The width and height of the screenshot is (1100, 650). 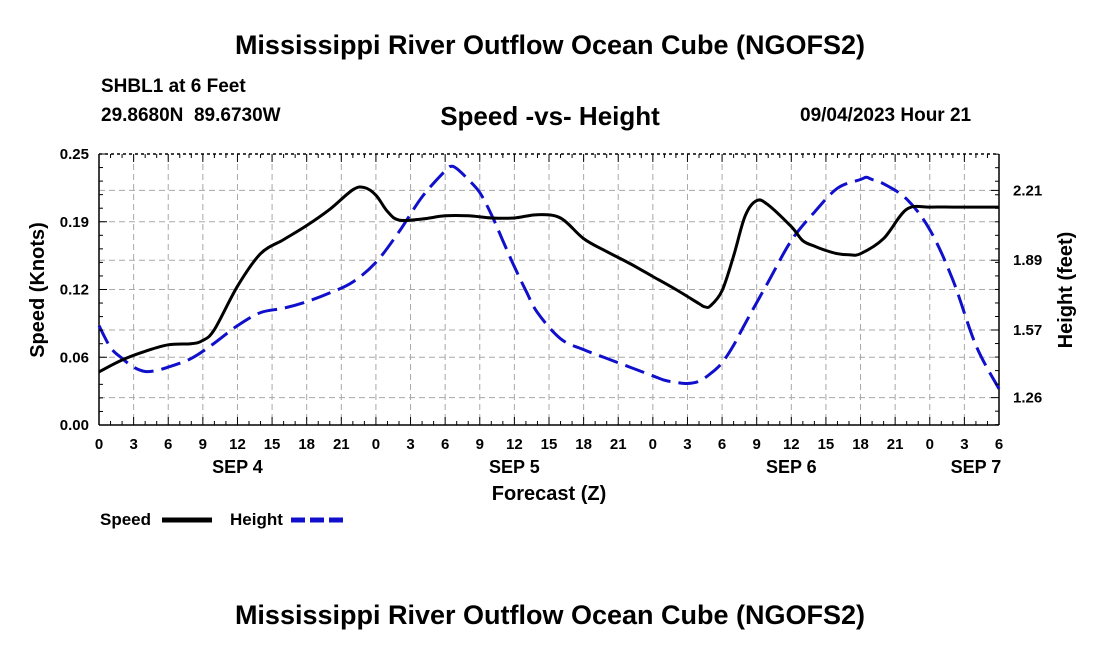 What do you see at coordinates (1027, 190) in the screenshot?
I see `y-right-tick-label: 2.21` at bounding box center [1027, 190].